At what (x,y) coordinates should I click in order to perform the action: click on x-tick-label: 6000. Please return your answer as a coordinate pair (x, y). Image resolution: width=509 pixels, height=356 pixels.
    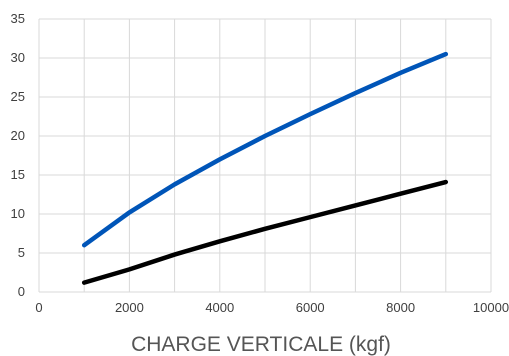
    Looking at the image, I should click on (310, 307).